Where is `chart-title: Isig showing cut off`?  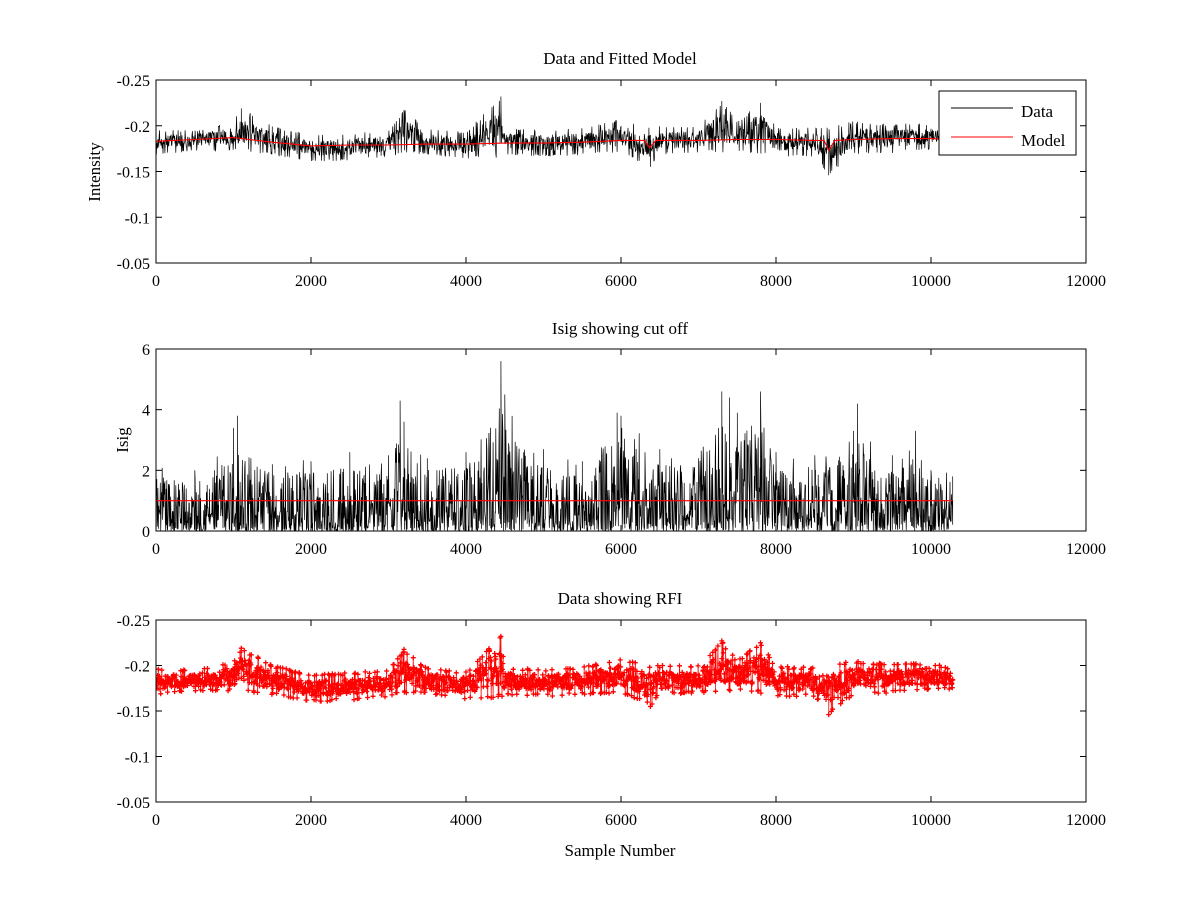
chart-title: Isig showing cut off is located at coordinates (620, 328).